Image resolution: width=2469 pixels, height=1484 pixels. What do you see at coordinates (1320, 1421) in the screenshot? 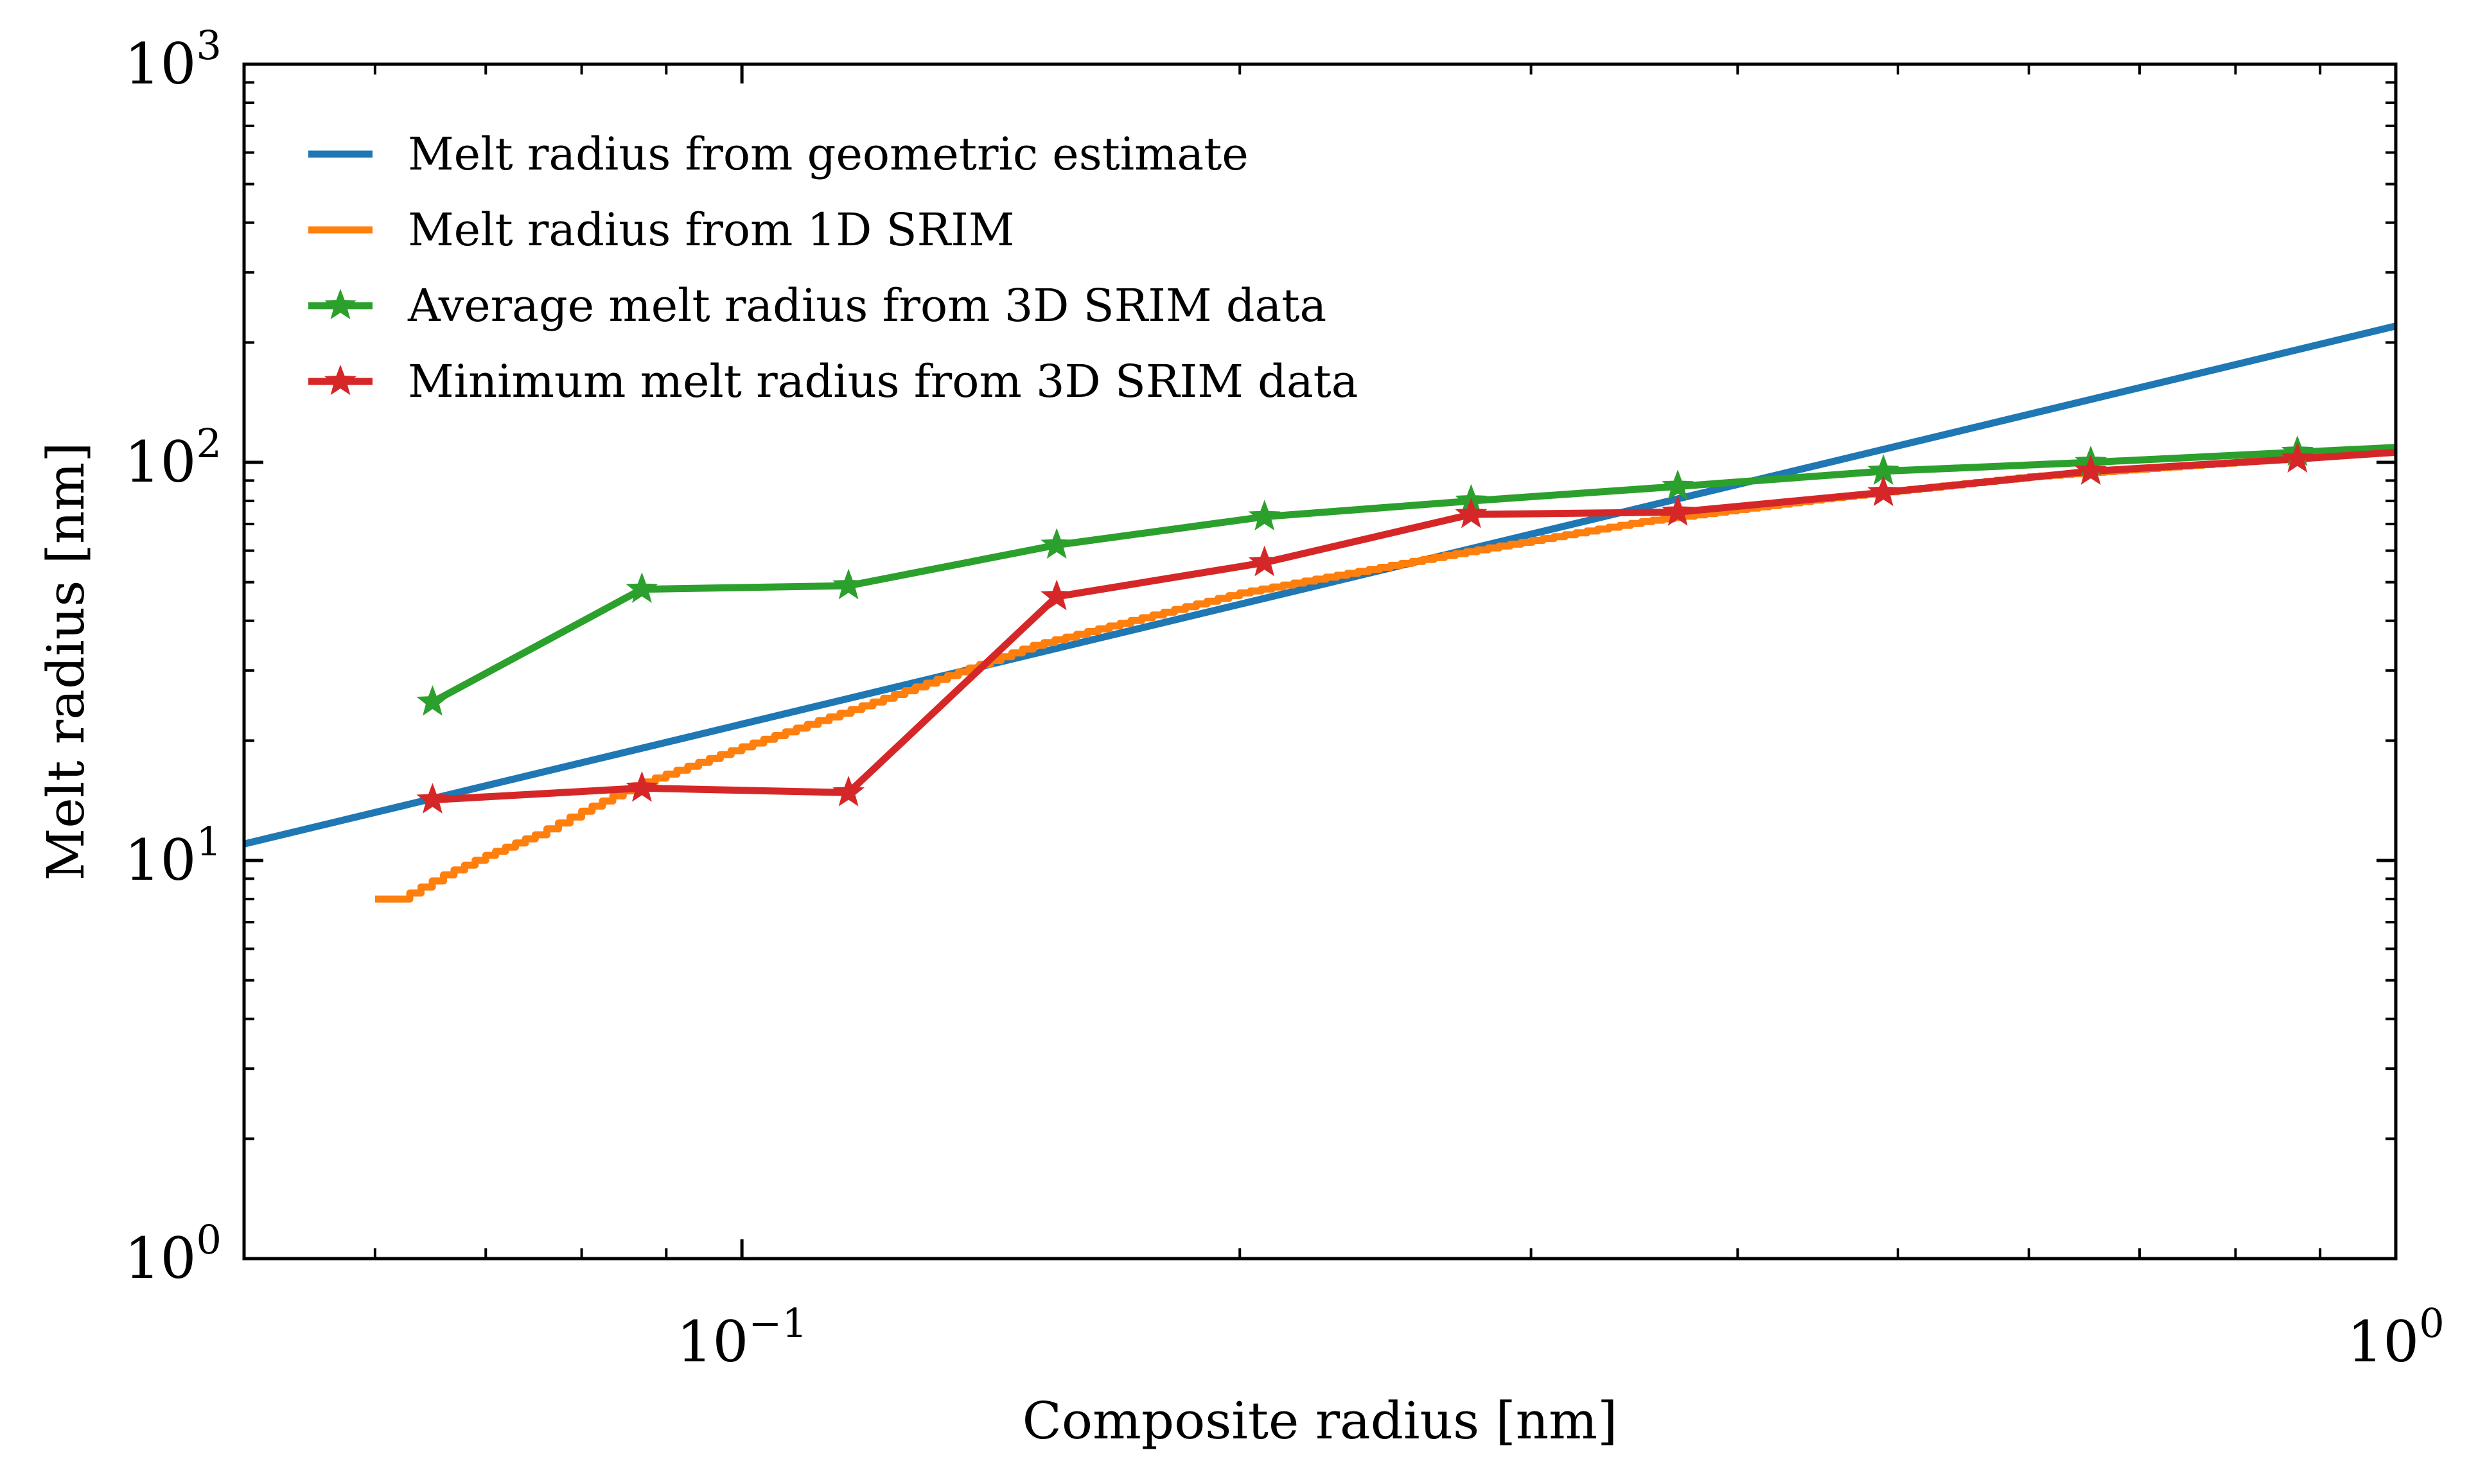
I see `x-axis-label: Composite radius [nm]` at bounding box center [1320, 1421].